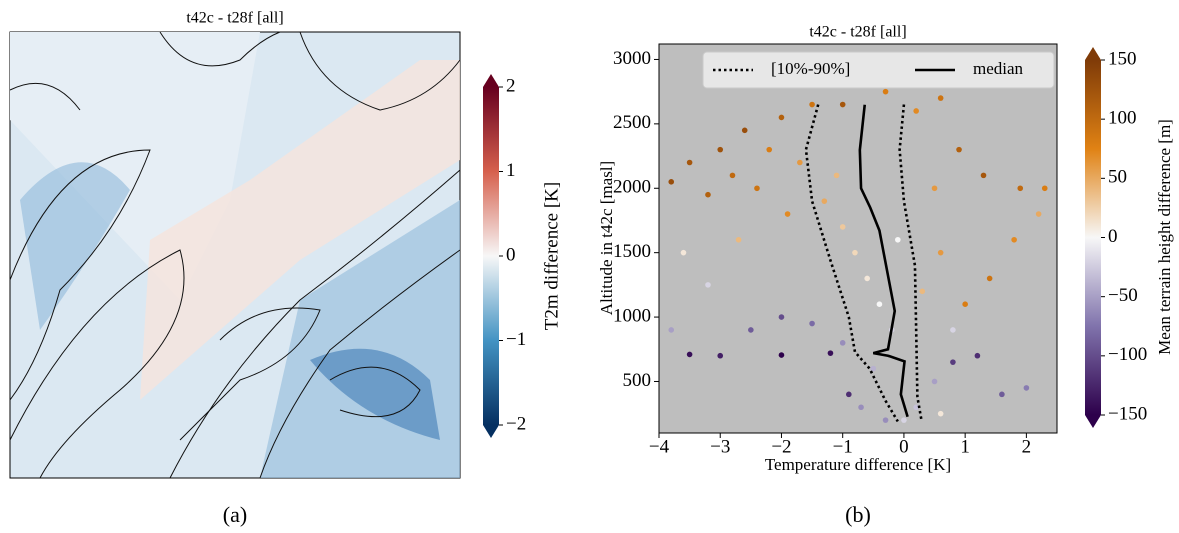 This screenshot has width=1179, height=533. I want to click on x-tick-label: 1, so click(965, 446).